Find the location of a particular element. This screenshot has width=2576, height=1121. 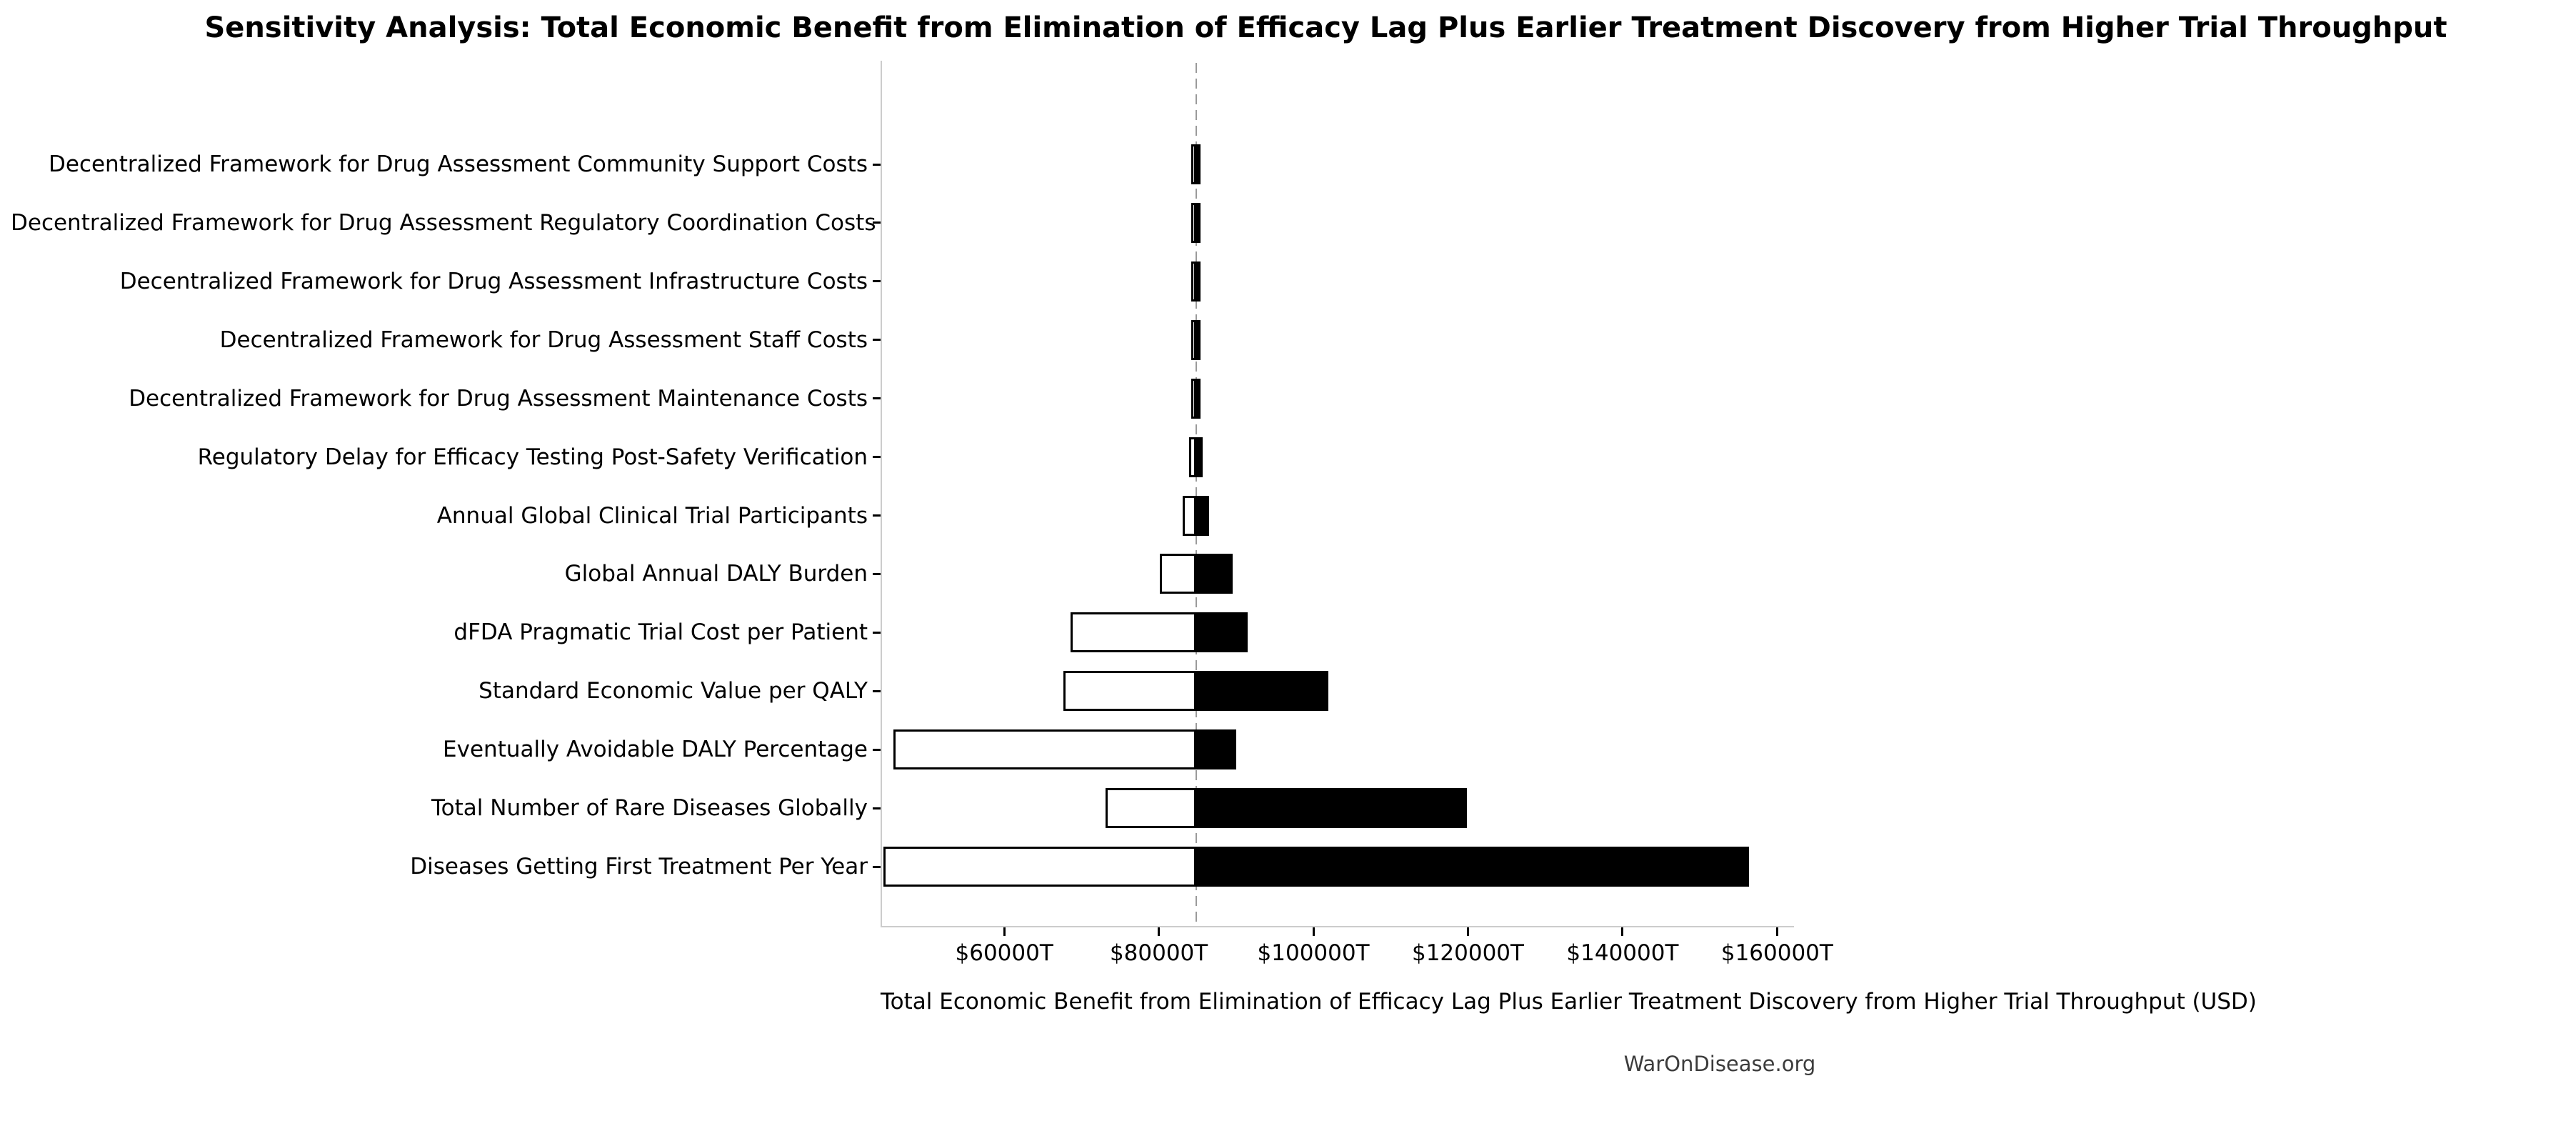

y-axis-label: Standard Economic Value per QALY is located at coordinates (673, 691).